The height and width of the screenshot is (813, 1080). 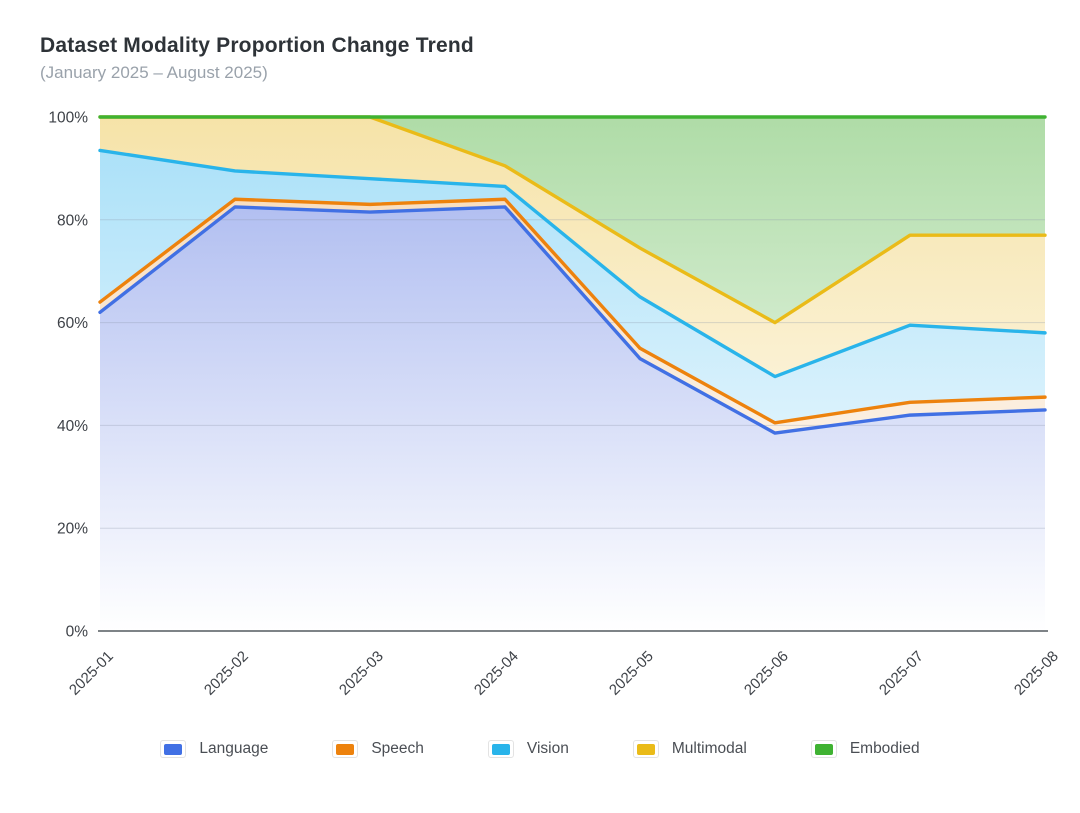 I want to click on x-tick-label-2025-05: 2025-05, so click(x=631, y=673).